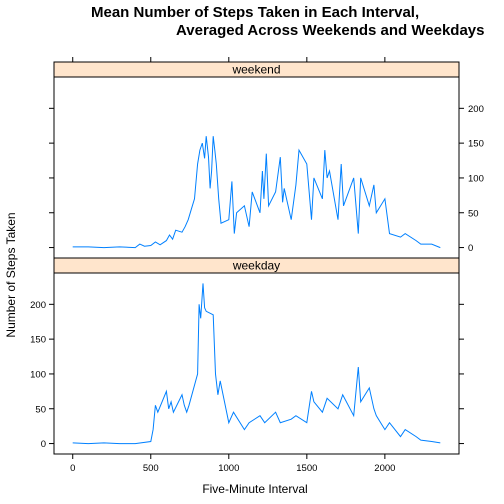  Describe the element at coordinates (476, 144) in the screenshot. I see `y-tick-label-weekend: 150` at that location.